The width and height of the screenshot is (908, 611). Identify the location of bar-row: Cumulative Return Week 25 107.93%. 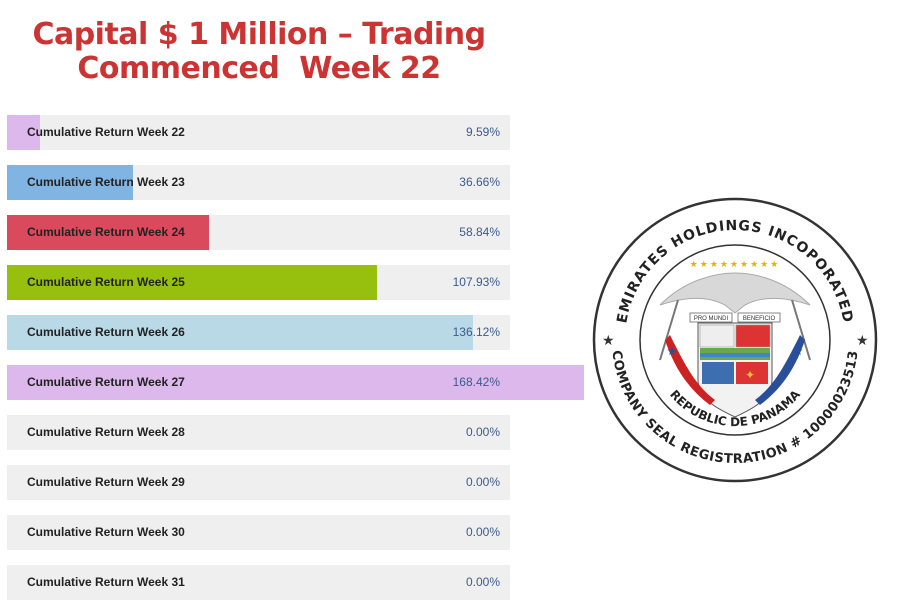
(258, 282).